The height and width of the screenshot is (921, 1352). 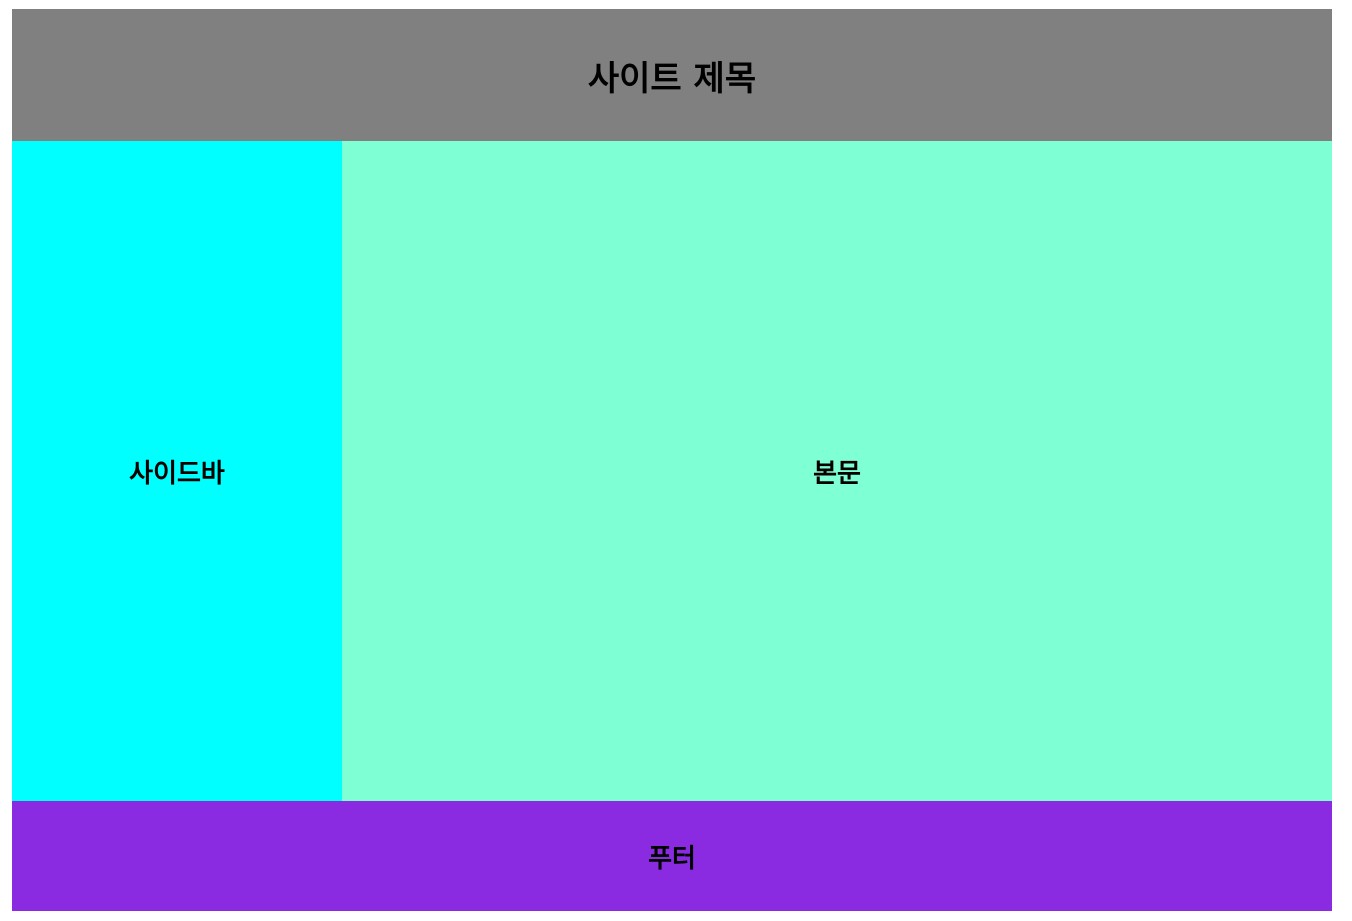 I want to click on site-footer: 푸터, so click(x=672, y=856).